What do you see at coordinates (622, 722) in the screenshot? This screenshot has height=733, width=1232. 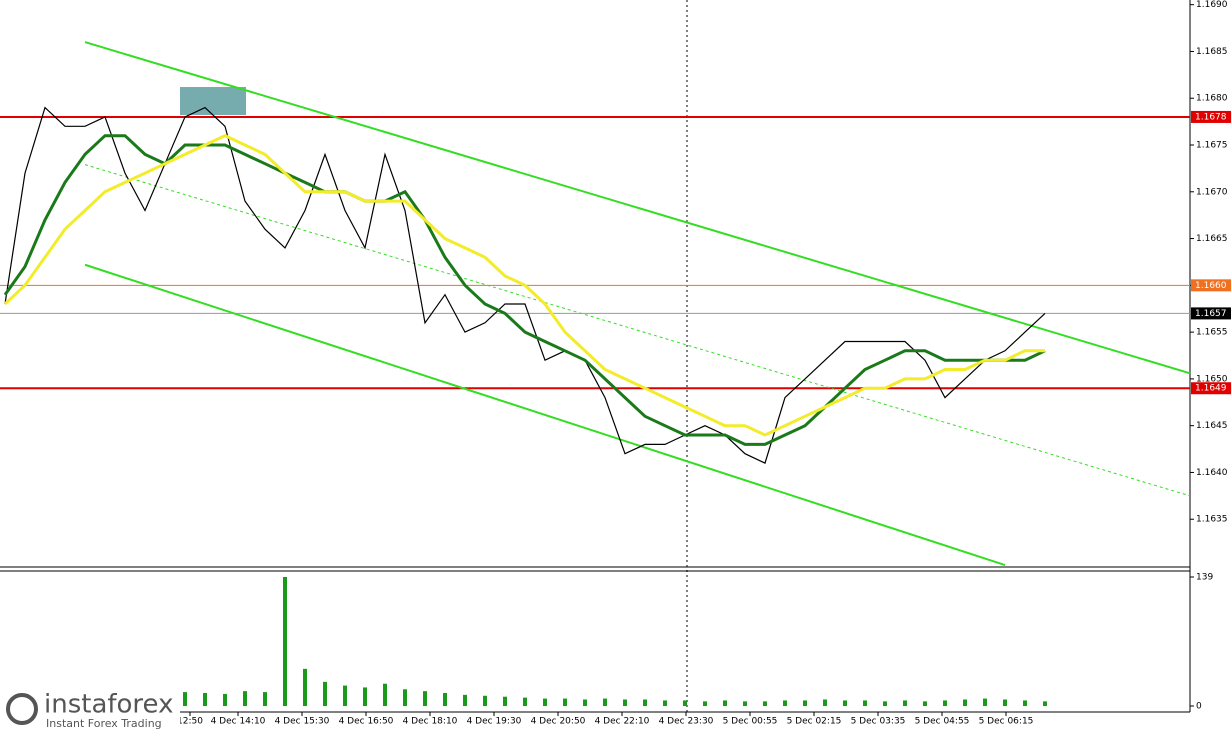 I see `x-tick-label: 4 Dec 22:10` at bounding box center [622, 722].